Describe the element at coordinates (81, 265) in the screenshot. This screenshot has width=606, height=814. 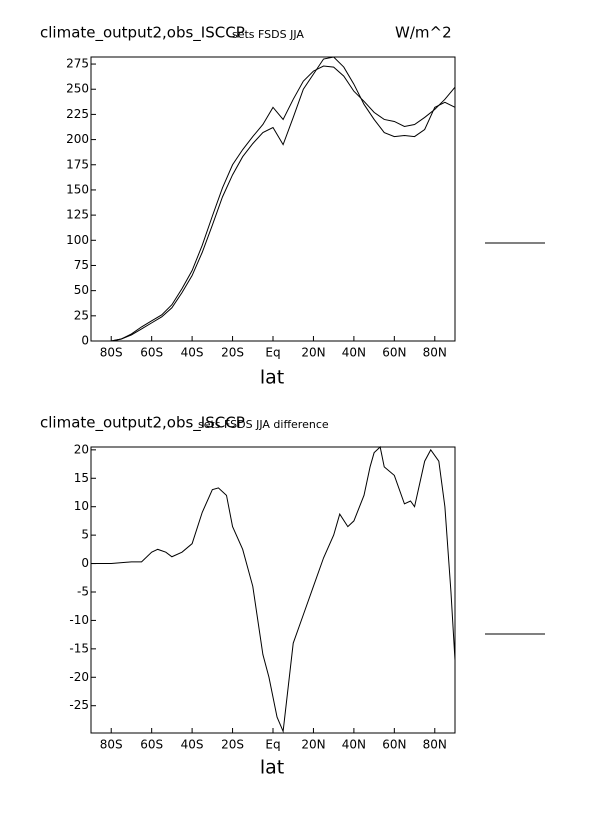
I see `y-tick-label: 75` at that location.